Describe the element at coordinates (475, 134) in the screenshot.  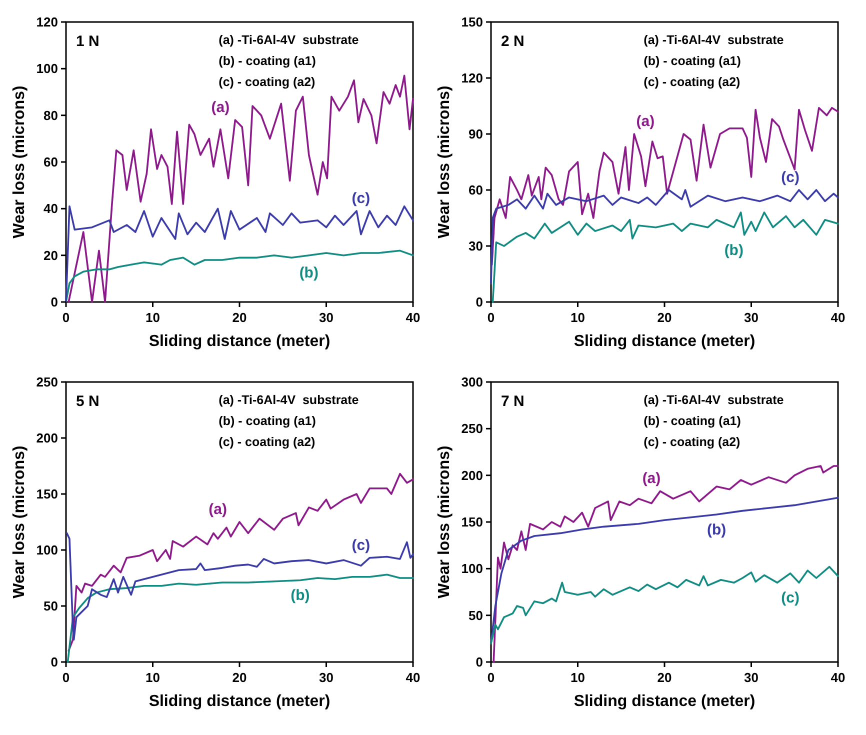
I see `y-tick-label: 90` at that location.